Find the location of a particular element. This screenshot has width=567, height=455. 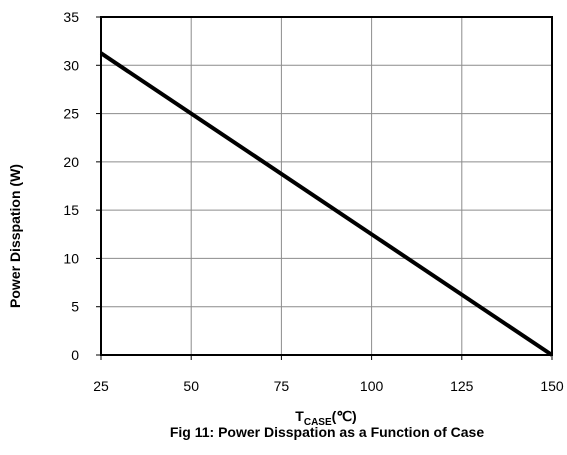

y-tick-label-4: 20 is located at coordinates (71, 162).